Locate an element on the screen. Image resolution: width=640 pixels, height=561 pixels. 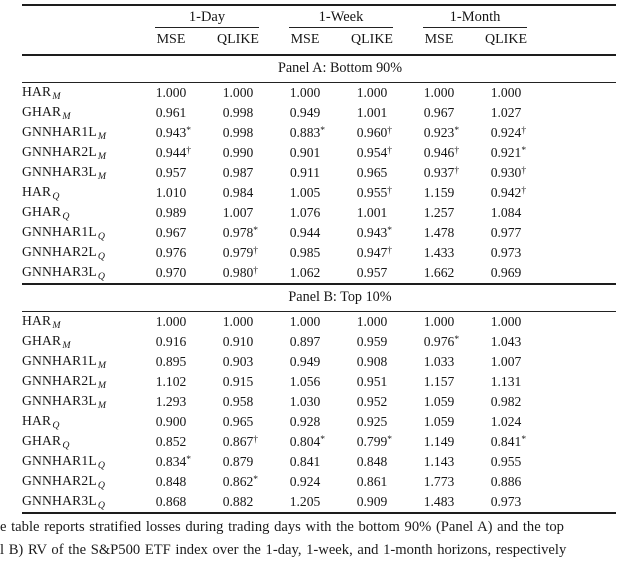
model-name: HARM is located at coordinates (81, 93).